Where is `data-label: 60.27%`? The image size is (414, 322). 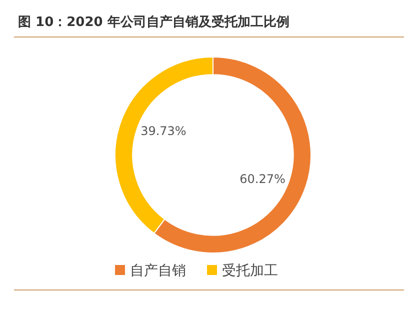 data-label: 60.27% is located at coordinates (263, 179).